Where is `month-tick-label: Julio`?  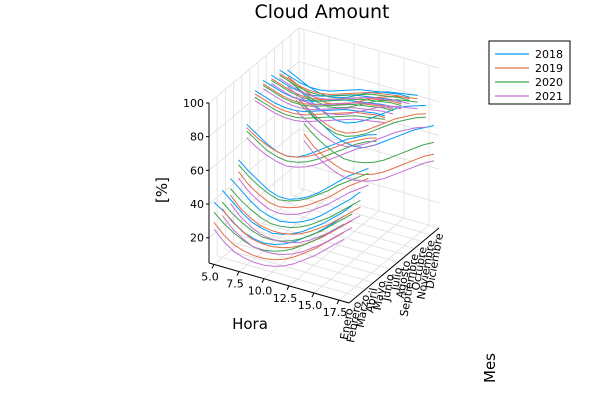 month-tick-label: Julio is located at coordinates (396, 279).